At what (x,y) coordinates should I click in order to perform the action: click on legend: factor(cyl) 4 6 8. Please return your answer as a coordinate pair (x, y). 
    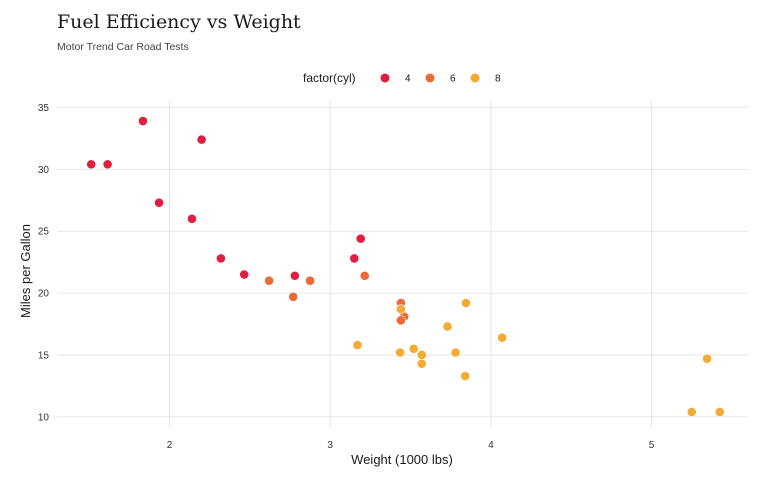
    Looking at the image, I should click on (402, 78).